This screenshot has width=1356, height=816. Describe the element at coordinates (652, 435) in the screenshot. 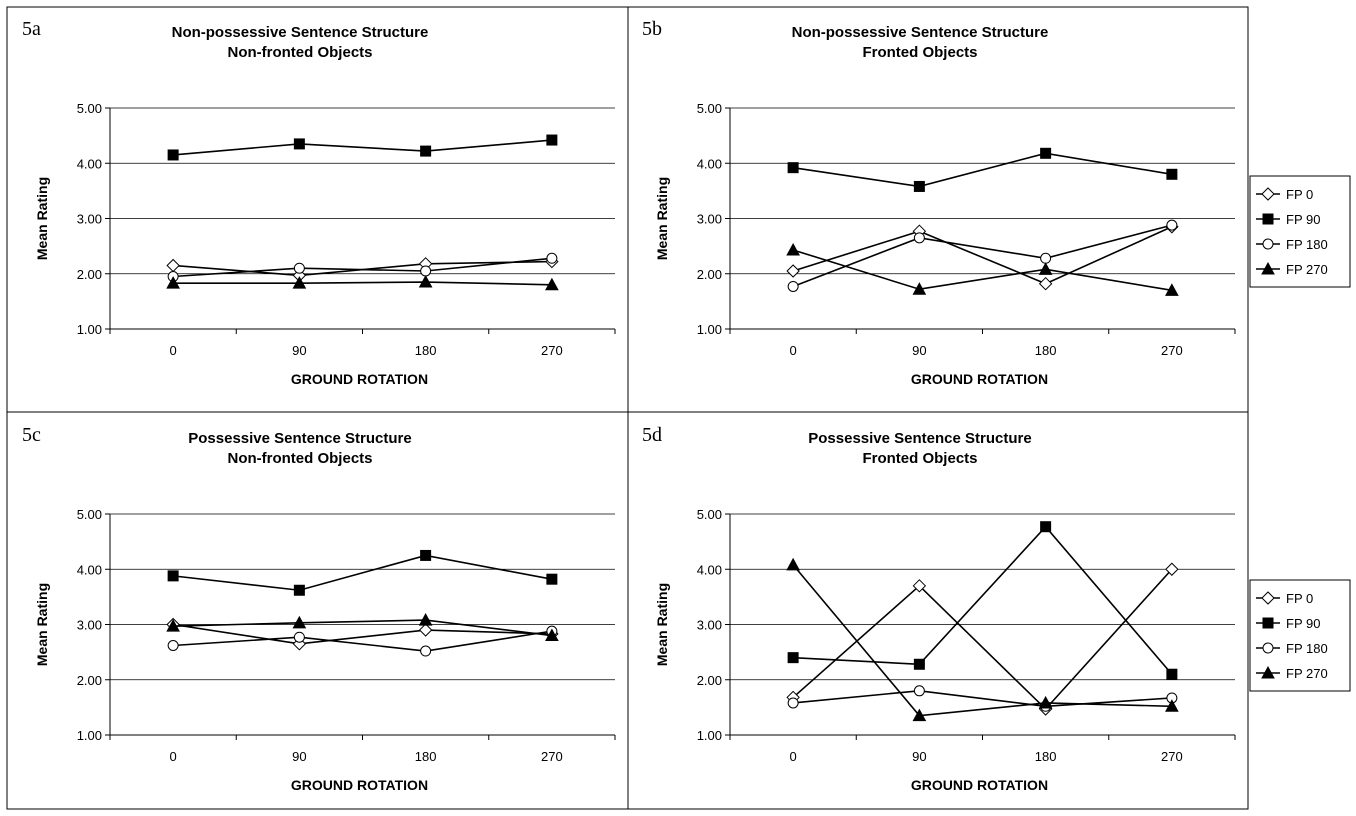

I see `panel-label: 5d` at that location.